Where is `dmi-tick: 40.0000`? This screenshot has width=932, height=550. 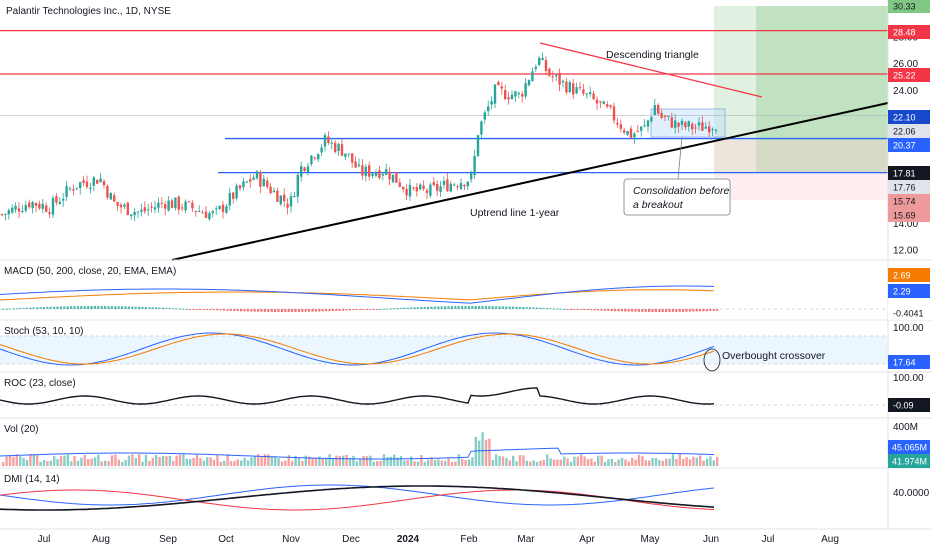 dmi-tick: 40.0000 is located at coordinates (911, 493).